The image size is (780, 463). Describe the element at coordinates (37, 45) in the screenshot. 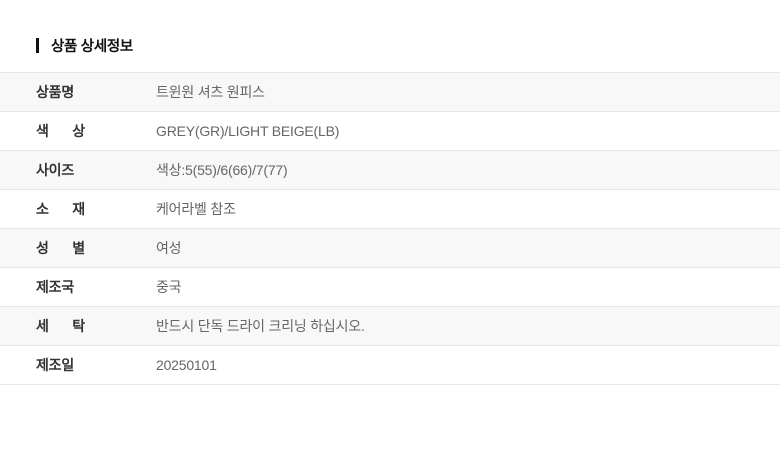

I see `section-title-bar-icon` at that location.